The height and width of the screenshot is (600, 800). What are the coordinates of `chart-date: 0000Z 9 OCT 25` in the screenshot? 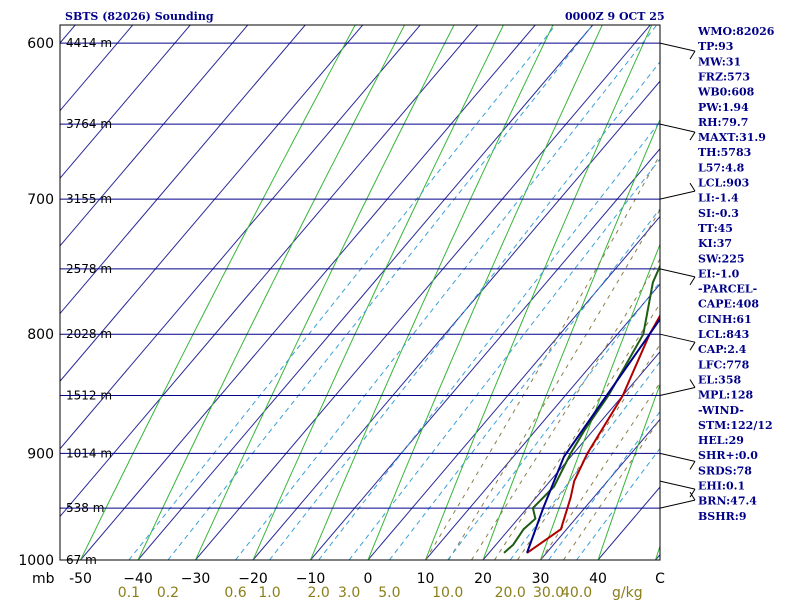 It's located at (615, 16).